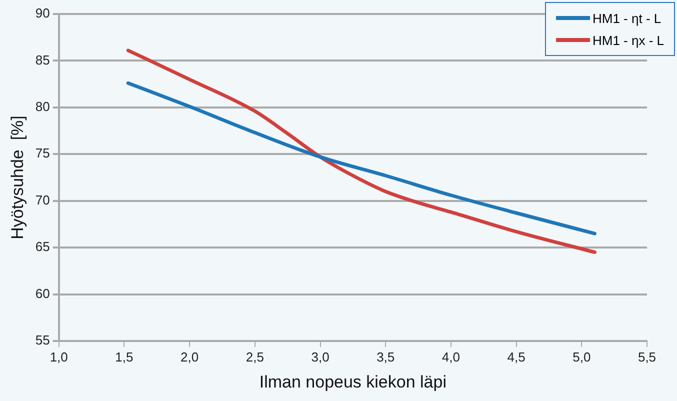  Describe the element at coordinates (320, 356) in the screenshot. I see `x-tick-label: 3,0` at that location.